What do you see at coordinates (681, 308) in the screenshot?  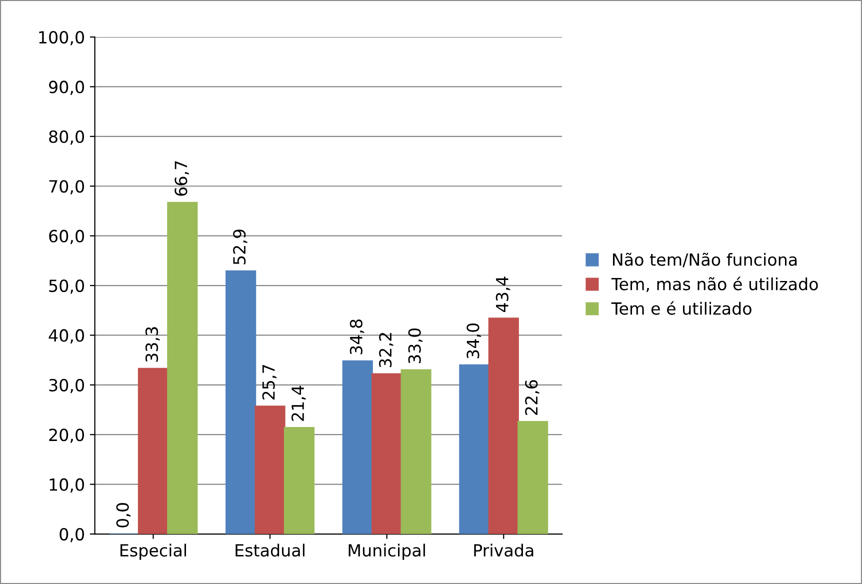 I see `legend-label: Tem e é utilizado` at bounding box center [681, 308].